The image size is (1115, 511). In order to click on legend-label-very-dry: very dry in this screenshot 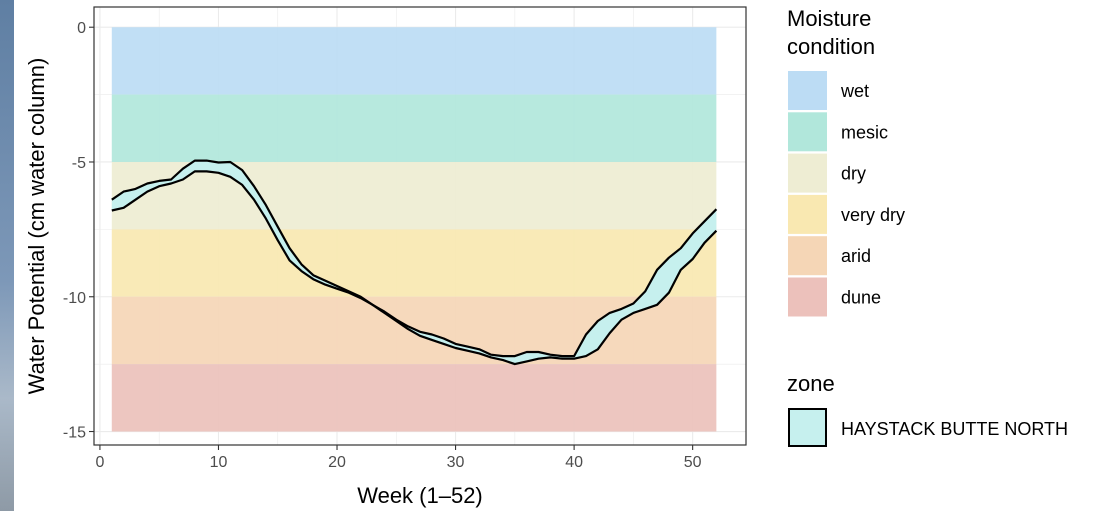, I will do `click(873, 215)`.